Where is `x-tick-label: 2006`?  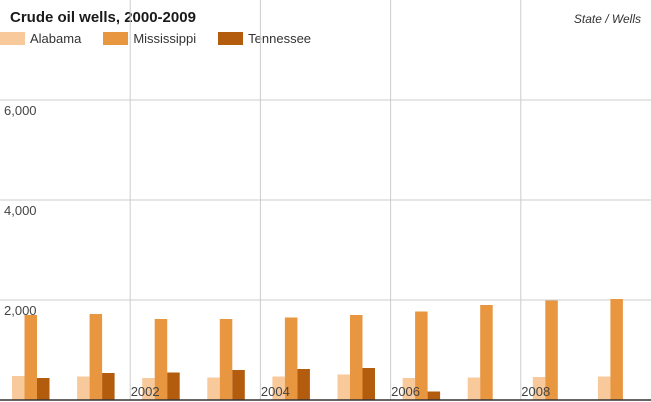
x-tick-label: 2006 is located at coordinates (405, 391).